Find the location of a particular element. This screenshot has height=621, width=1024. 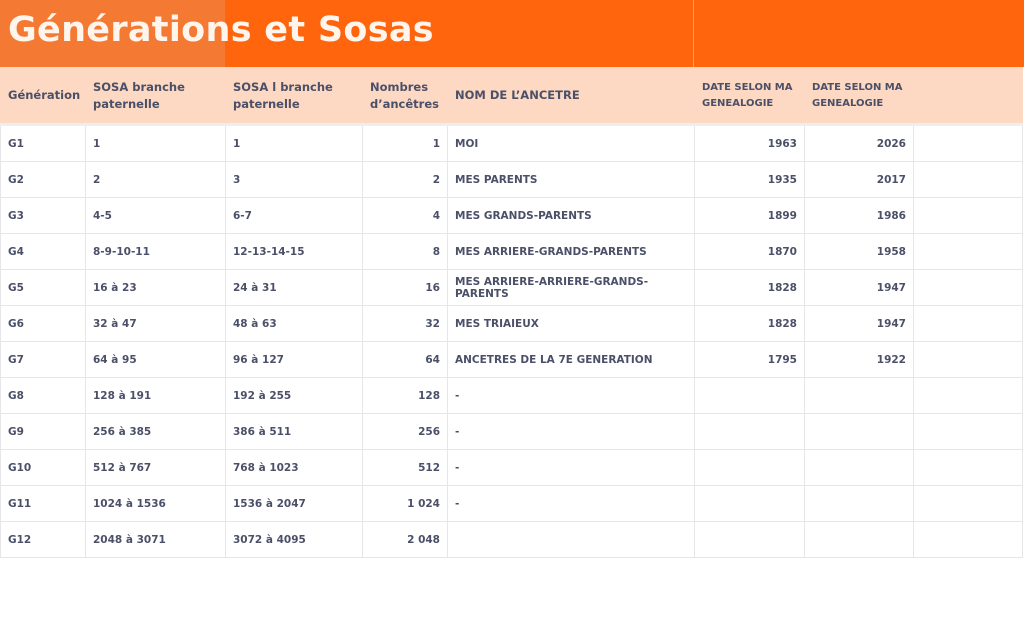

header-ancestor-count: Nombres d’ancêtres is located at coordinates (405, 96).